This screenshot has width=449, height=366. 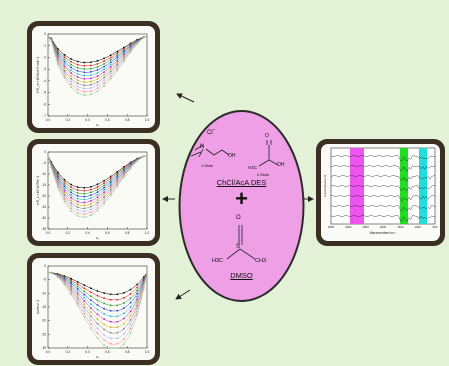 I want to click on y-tick-label: -35, so click(x=43, y=229).